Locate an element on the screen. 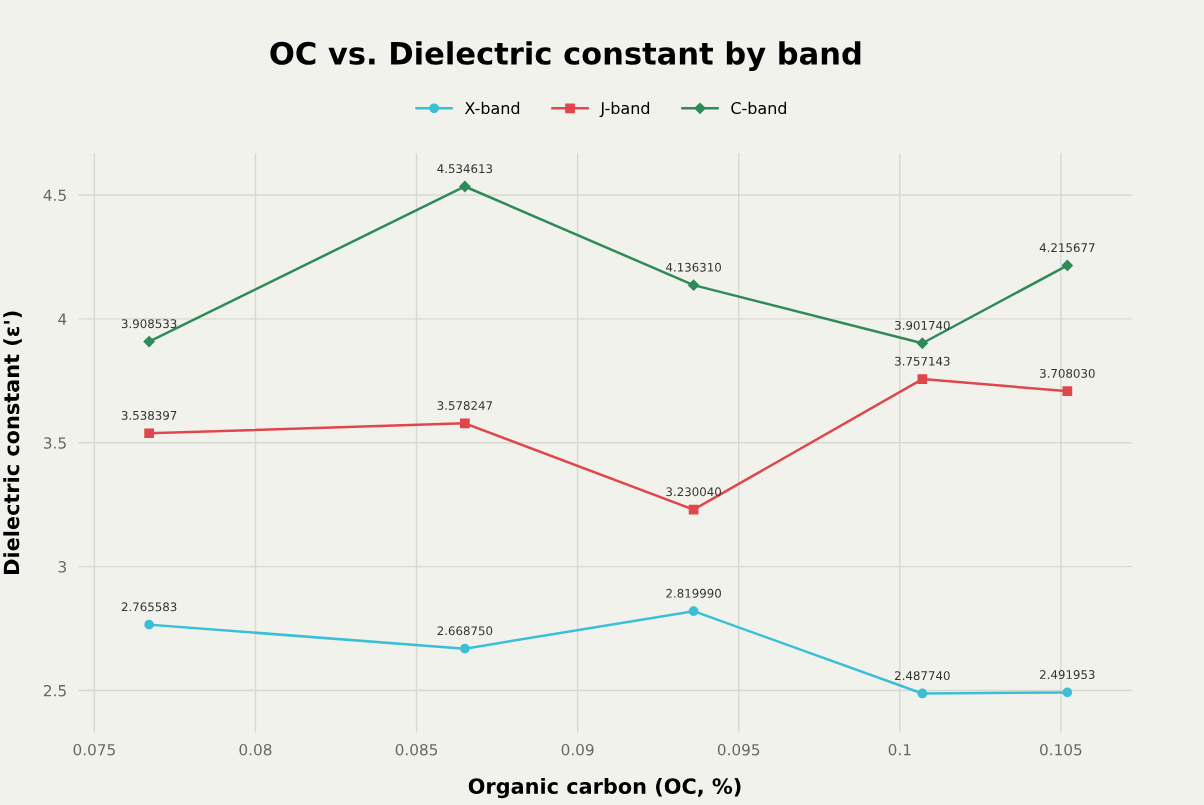 The width and height of the screenshot is (1204, 805). data-label: 3.901740 is located at coordinates (922, 325).